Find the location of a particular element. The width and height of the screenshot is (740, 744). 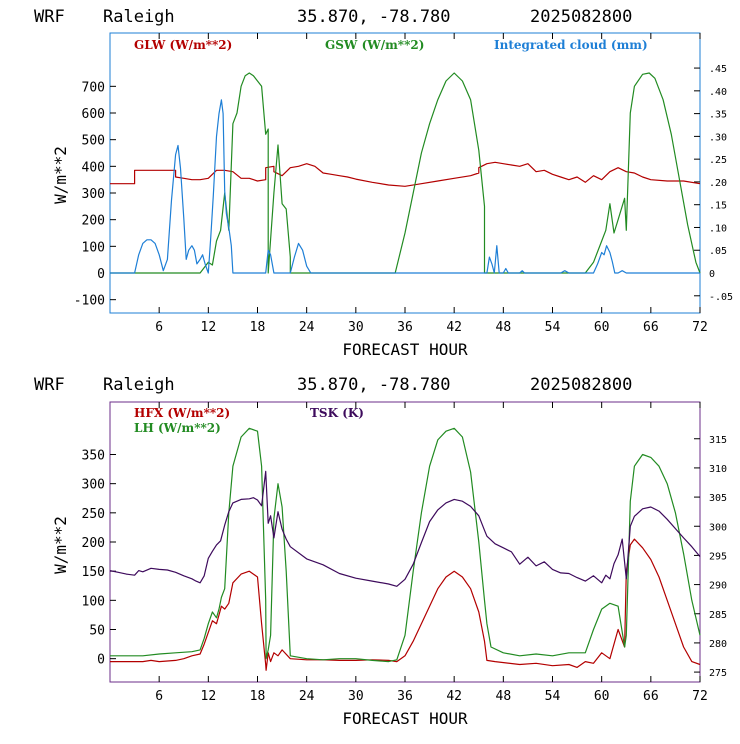

chart2-header-model: WRF is located at coordinates (49, 385).